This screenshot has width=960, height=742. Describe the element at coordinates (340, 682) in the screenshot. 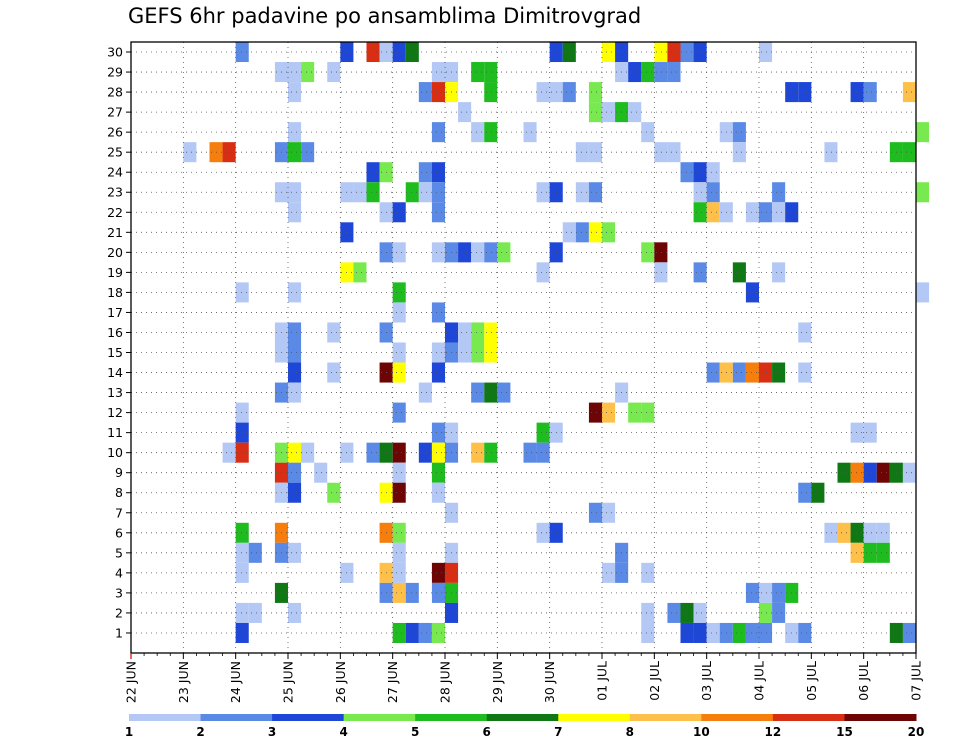

I see `x-tick-label: 26 JUN` at that location.